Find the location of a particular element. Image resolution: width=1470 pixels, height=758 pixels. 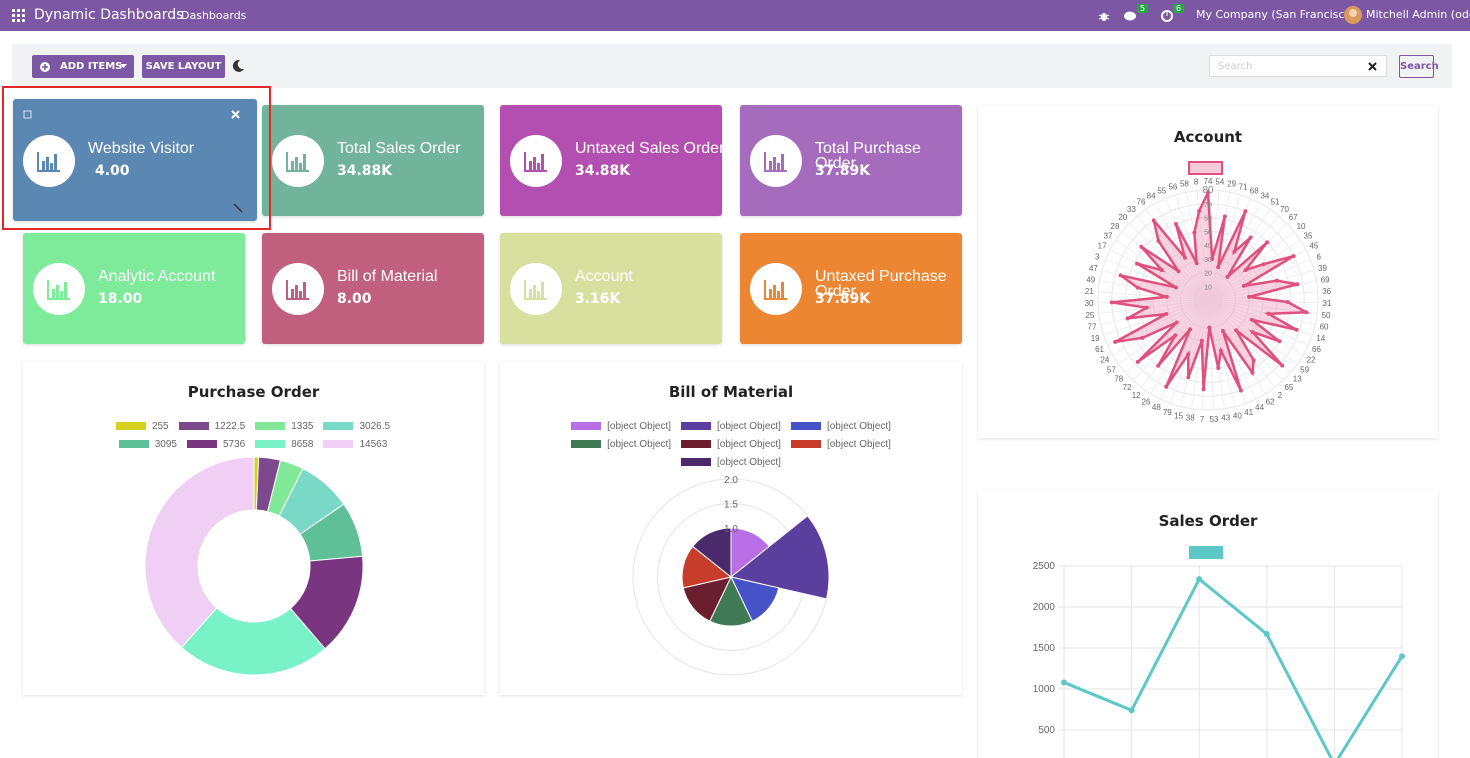

apps-icon is located at coordinates (19, 16).